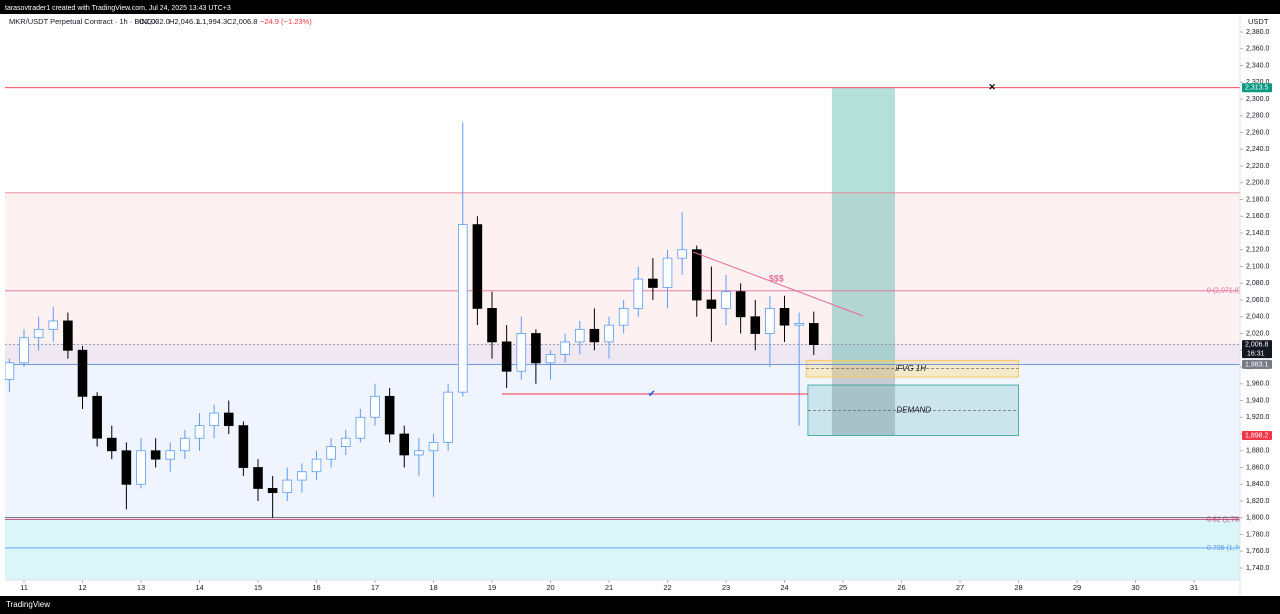 The image size is (1280, 614). What do you see at coordinates (24, 587) in the screenshot?
I see `x-tick-label: 11` at bounding box center [24, 587].